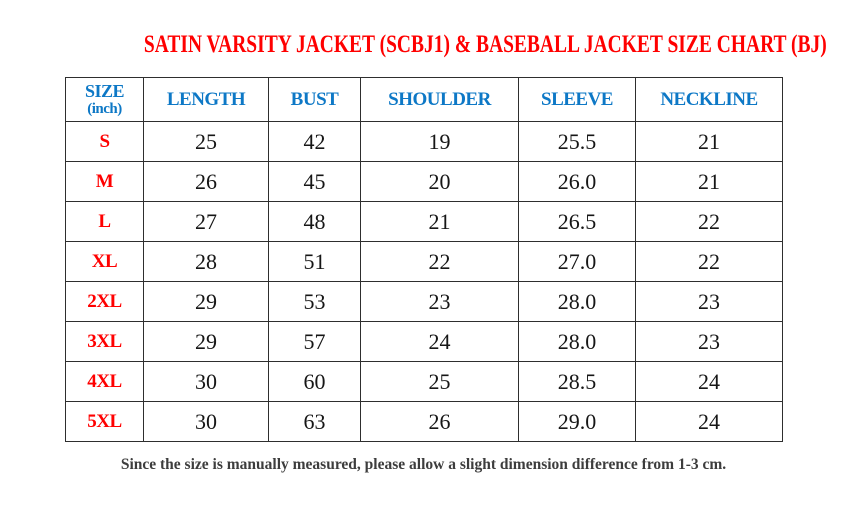  I want to click on measurement-value: 60, so click(314, 381).